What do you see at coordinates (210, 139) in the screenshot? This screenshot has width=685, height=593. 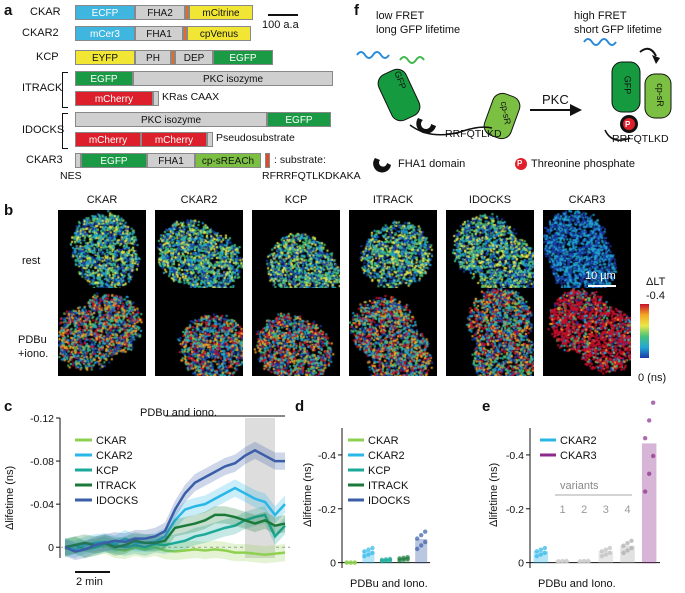 I see `segment-pseudo` at bounding box center [210, 139].